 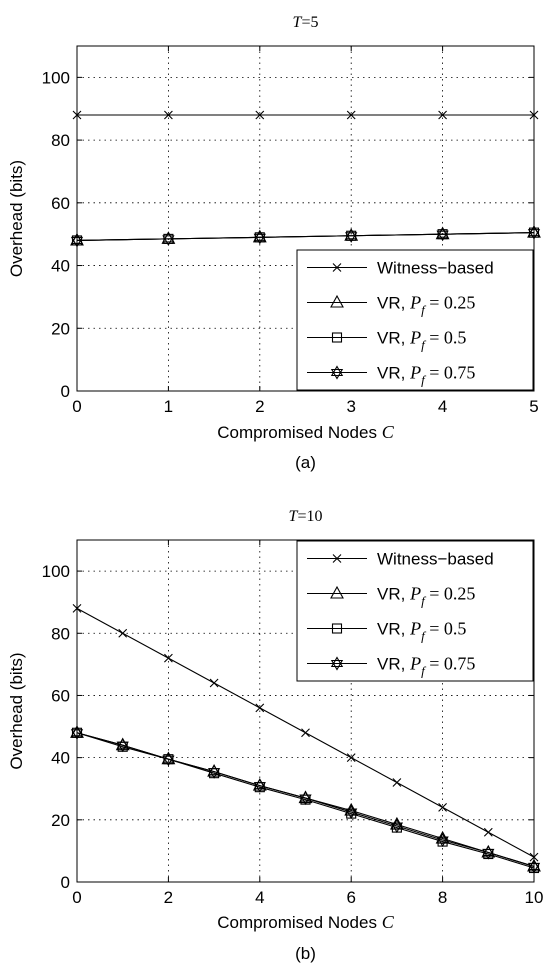 I want to click on x-axis-label-variable: C, so click(x=388, y=922).